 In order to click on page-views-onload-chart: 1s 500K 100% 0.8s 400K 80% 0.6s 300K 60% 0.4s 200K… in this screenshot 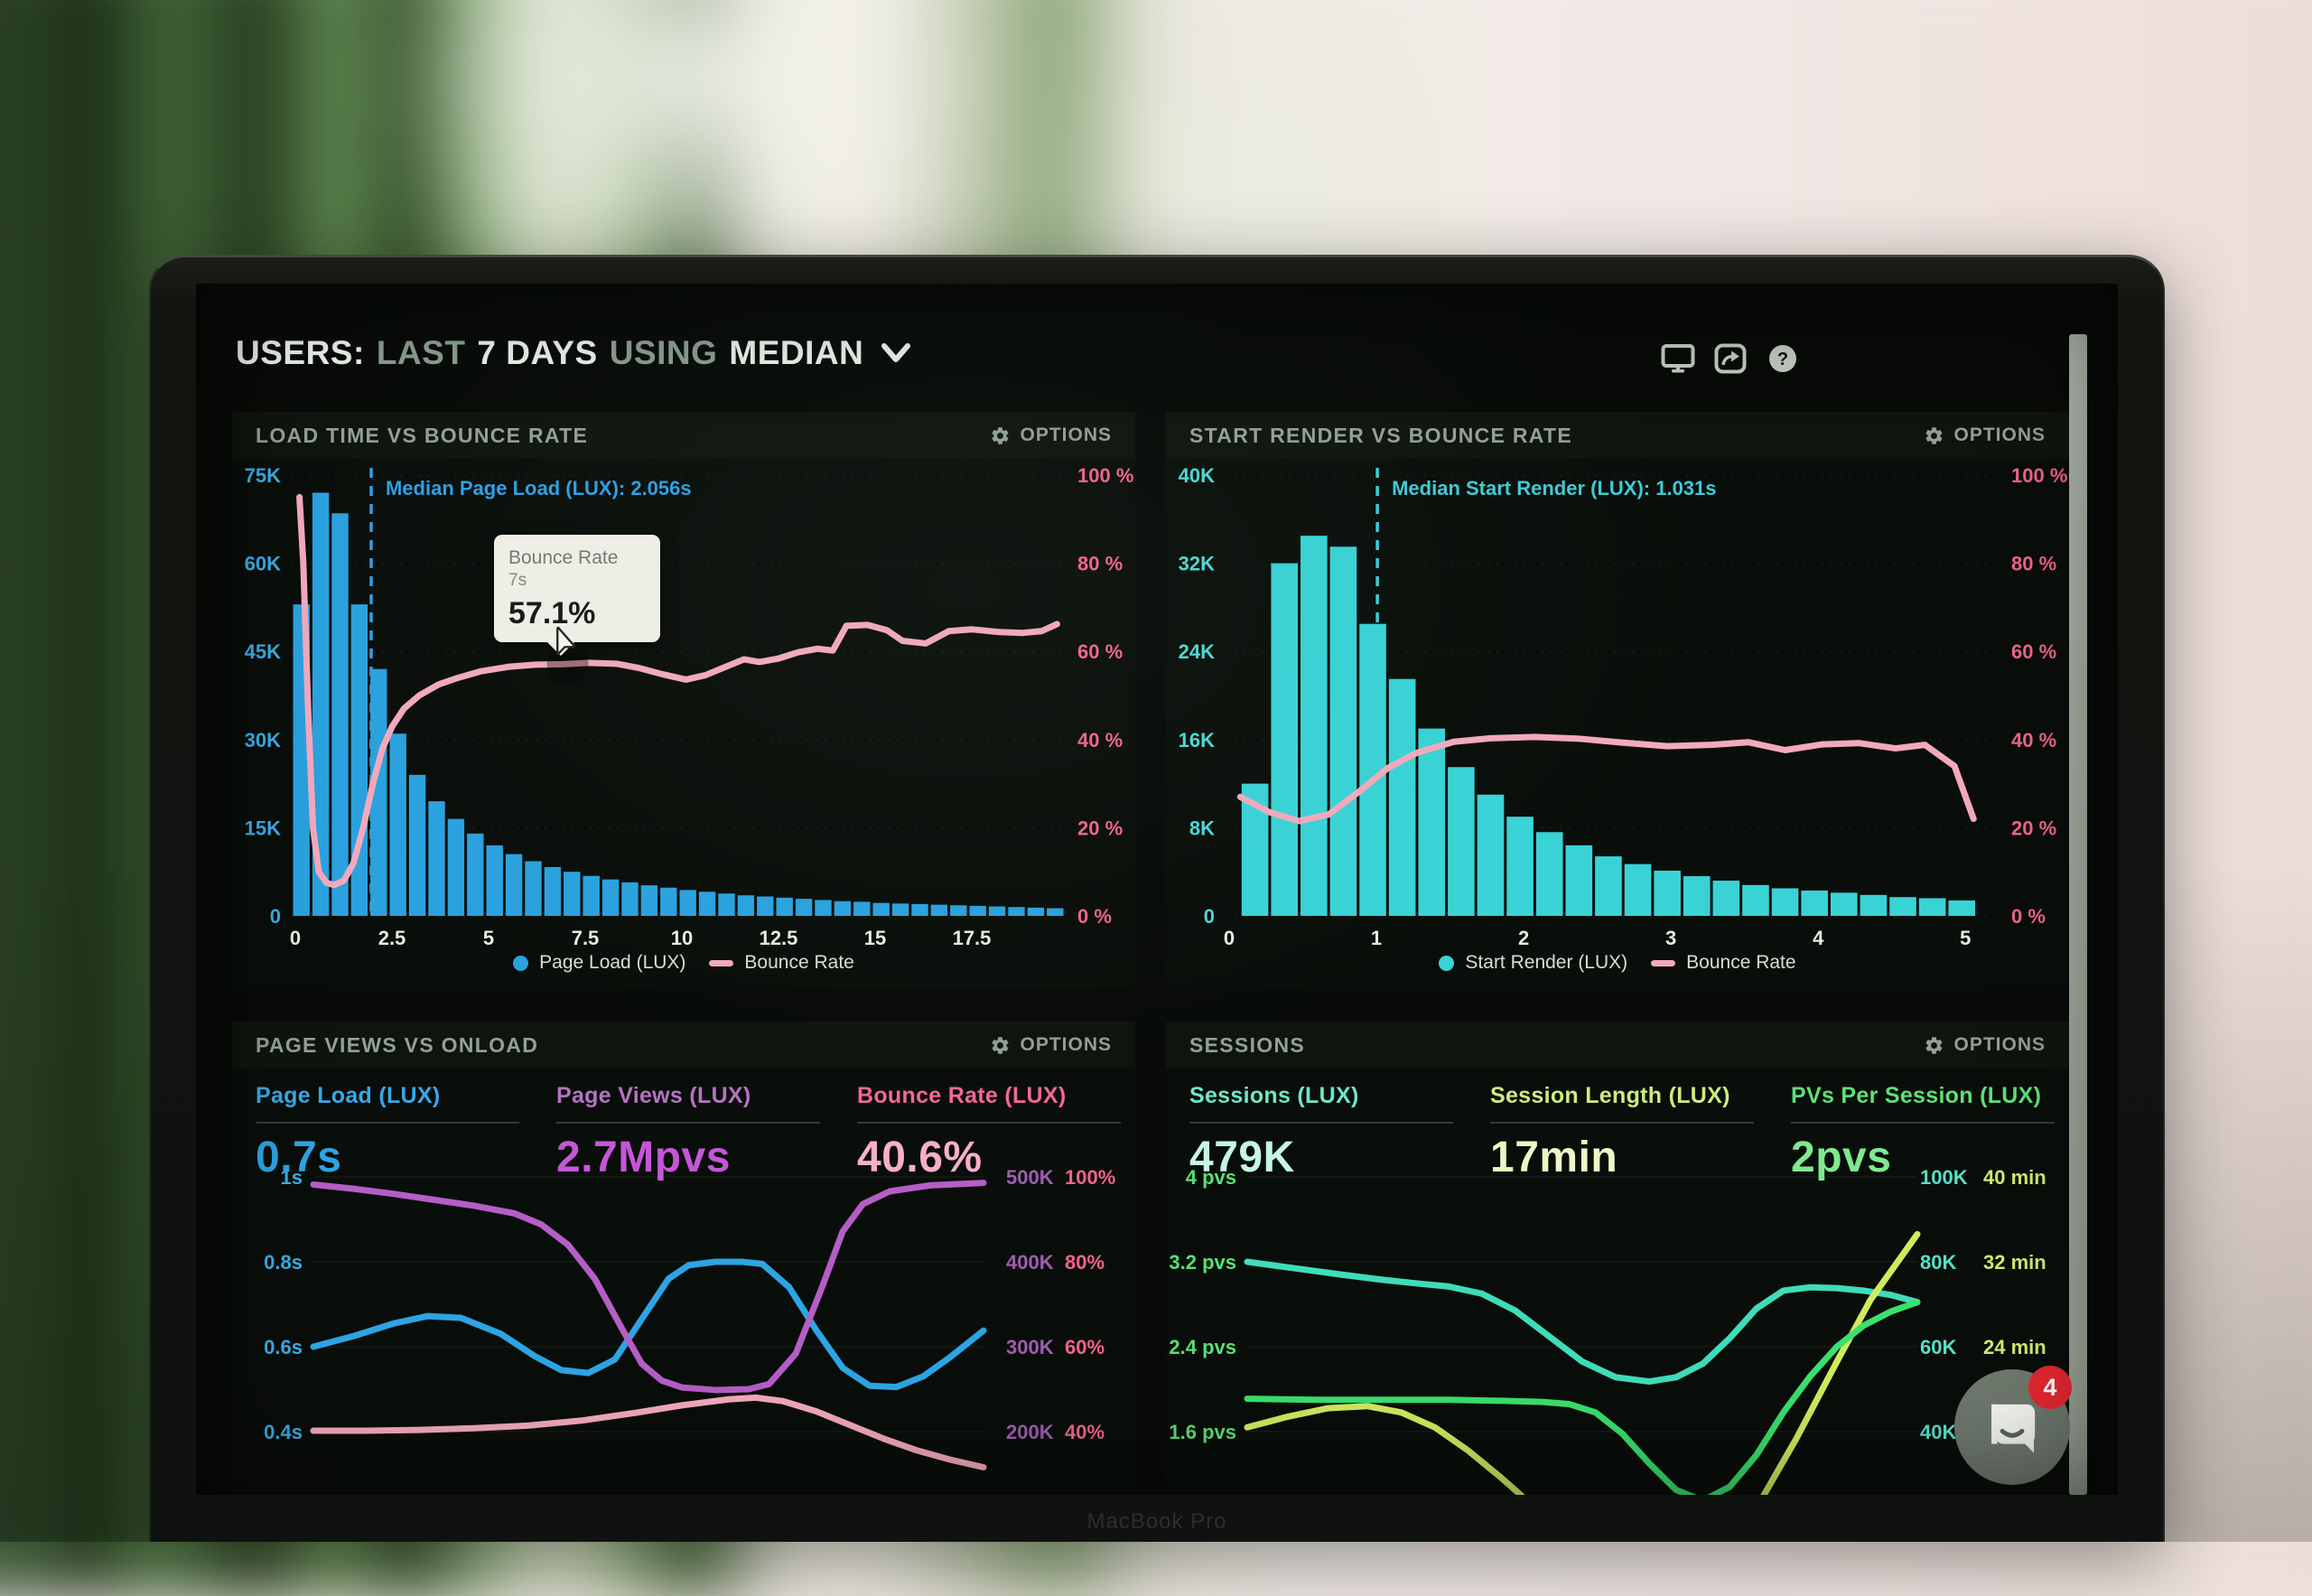, I will do `click(683, 1282)`.